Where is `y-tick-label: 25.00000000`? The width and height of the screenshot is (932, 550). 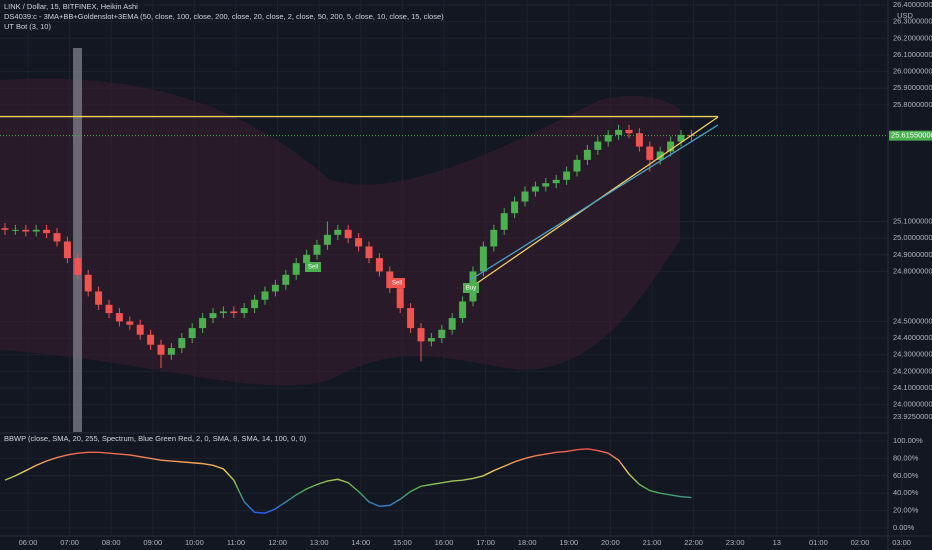 y-tick-label: 25.00000000 is located at coordinates (912, 237).